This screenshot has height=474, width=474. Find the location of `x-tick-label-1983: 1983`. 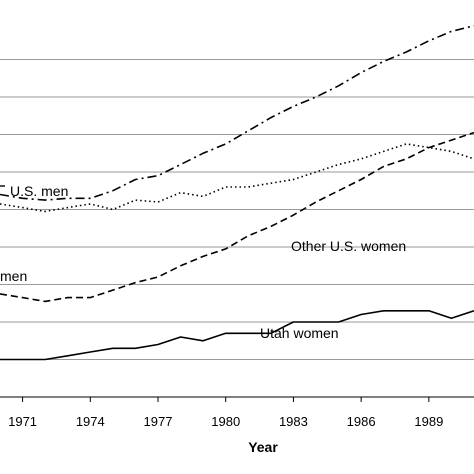

x-tick-label-1983: 1983 is located at coordinates (293, 421).